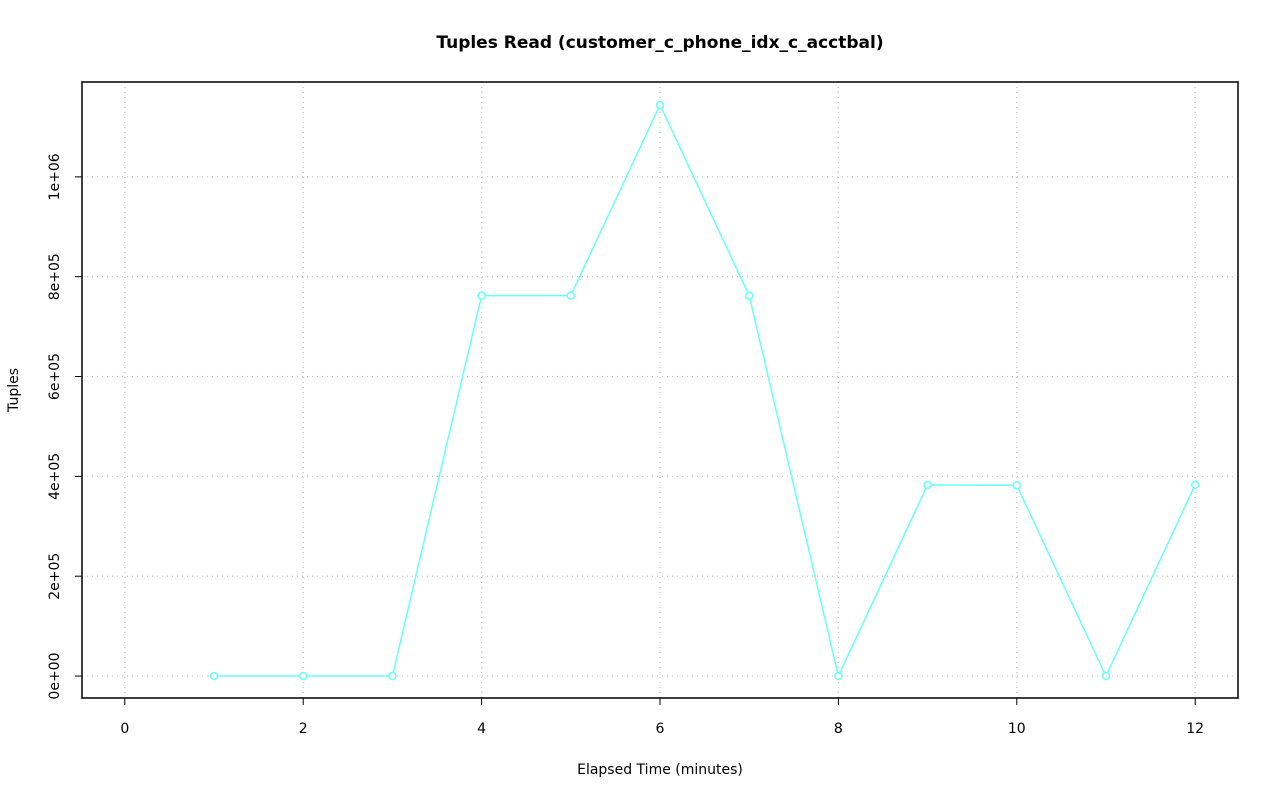 The image size is (1280, 805). I want to click on x-axis-label: Elapsed Time (minutes), so click(660, 770).